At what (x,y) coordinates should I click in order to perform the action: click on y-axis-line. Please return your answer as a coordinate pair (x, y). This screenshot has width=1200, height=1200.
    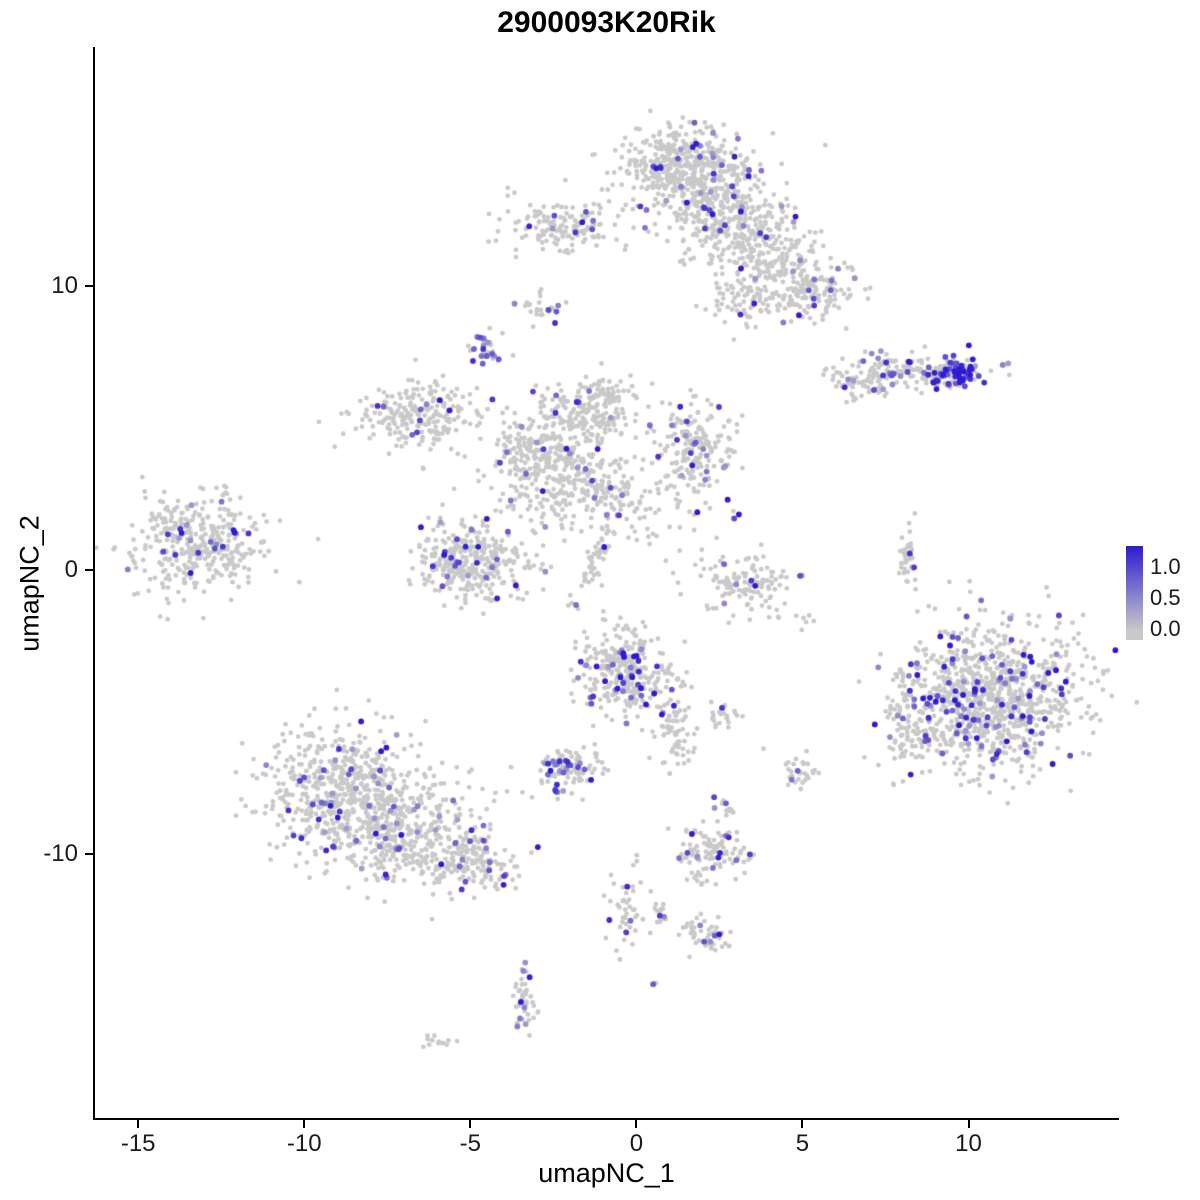
    Looking at the image, I should click on (94, 583).